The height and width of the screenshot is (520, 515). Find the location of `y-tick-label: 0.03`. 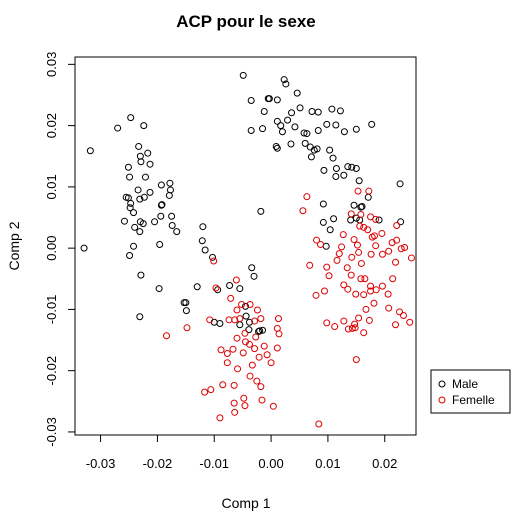

y-tick-label: 0.03 is located at coordinates (51, 64).